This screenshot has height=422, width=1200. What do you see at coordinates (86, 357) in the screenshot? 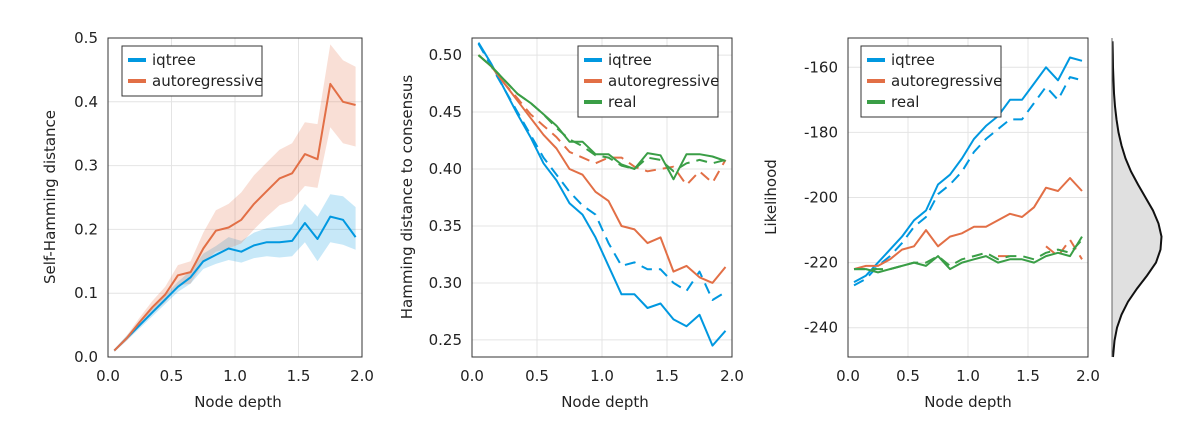
I see `y-tick-label: 0.0` at bounding box center [86, 357].